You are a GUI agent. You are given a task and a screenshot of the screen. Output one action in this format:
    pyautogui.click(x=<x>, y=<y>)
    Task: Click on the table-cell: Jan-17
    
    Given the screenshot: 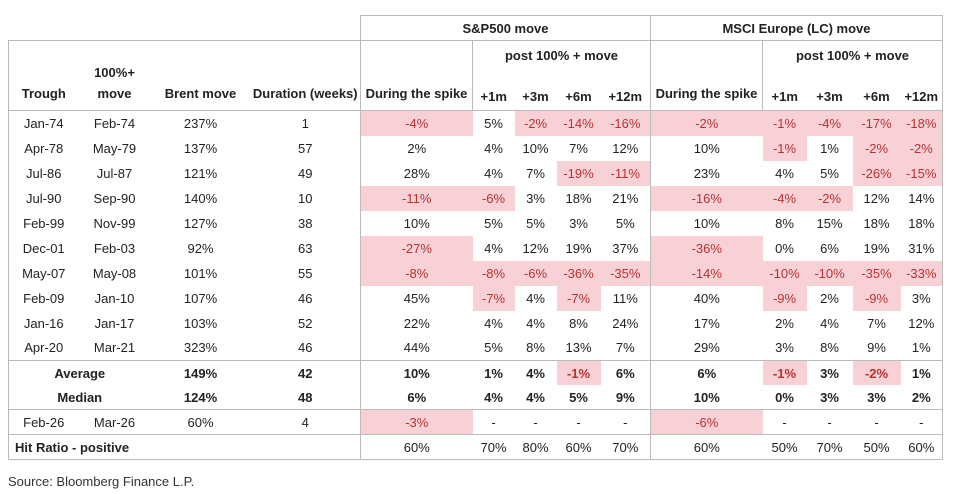 What is the action you would take?
    pyautogui.click(x=114, y=323)
    